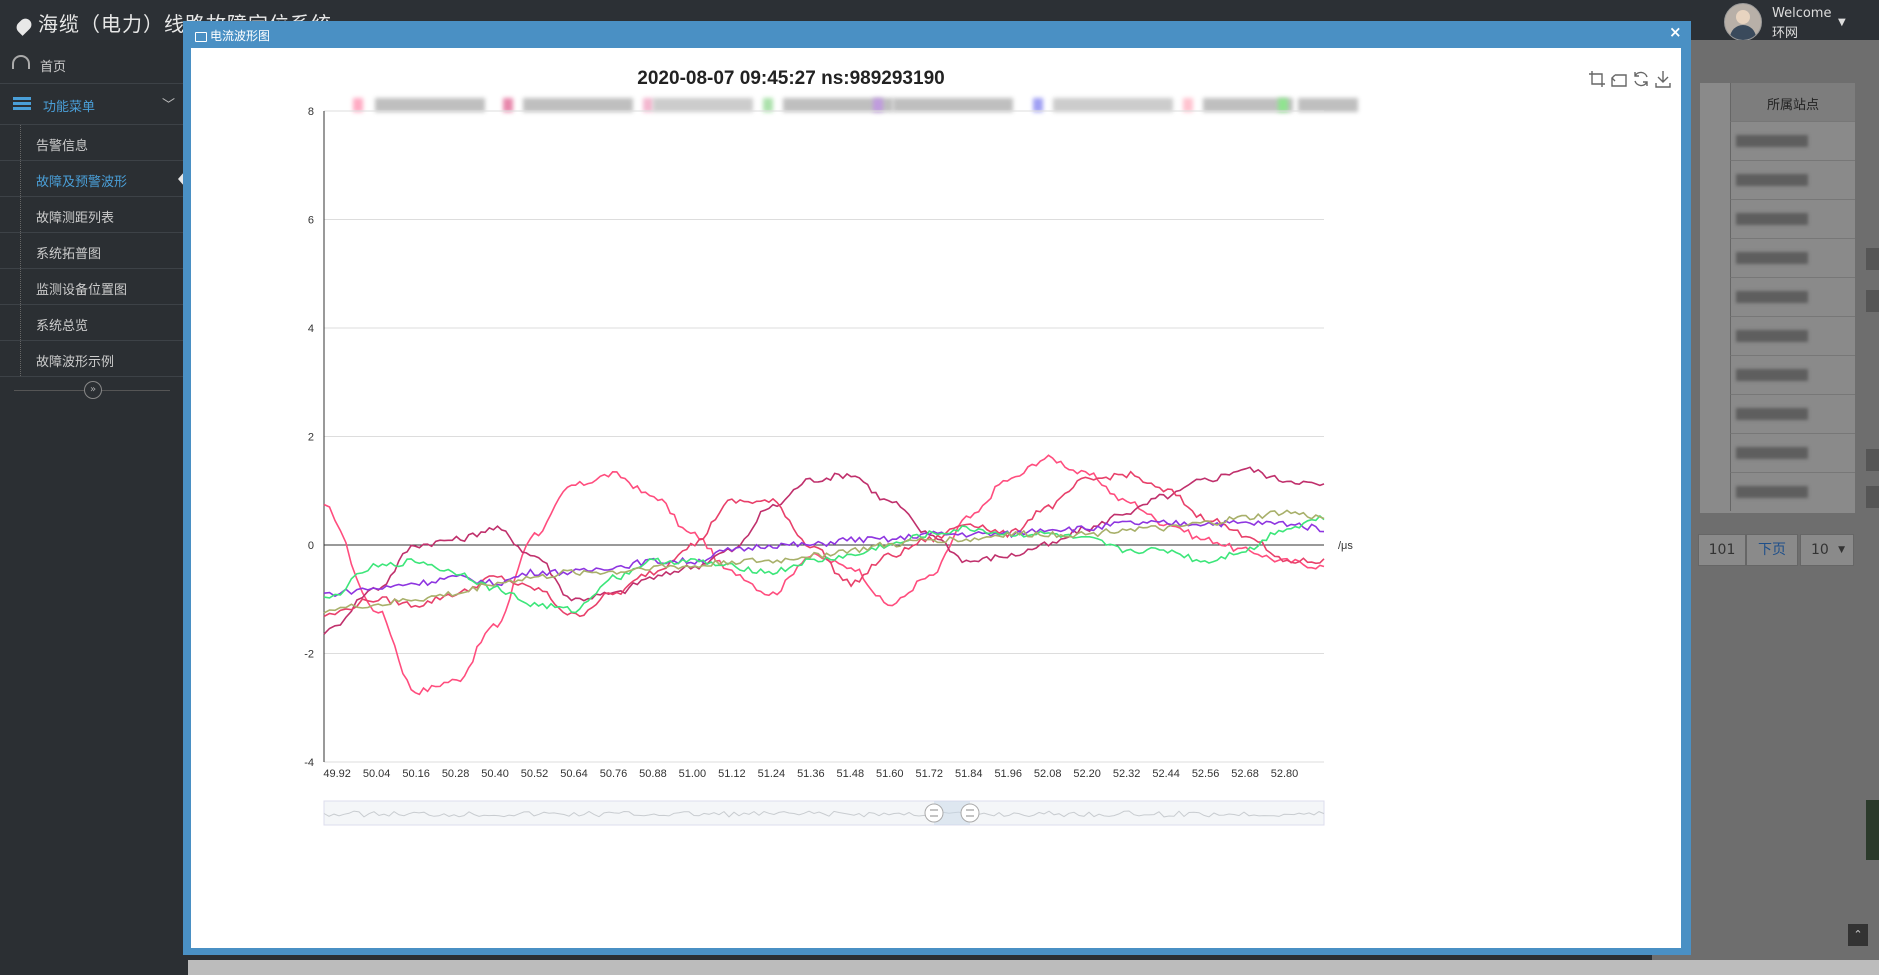 Image resolution: width=1879 pixels, height=975 pixels. Describe the element at coordinates (1802, 13) in the screenshot. I see `welcome-text: Welcome` at that location.